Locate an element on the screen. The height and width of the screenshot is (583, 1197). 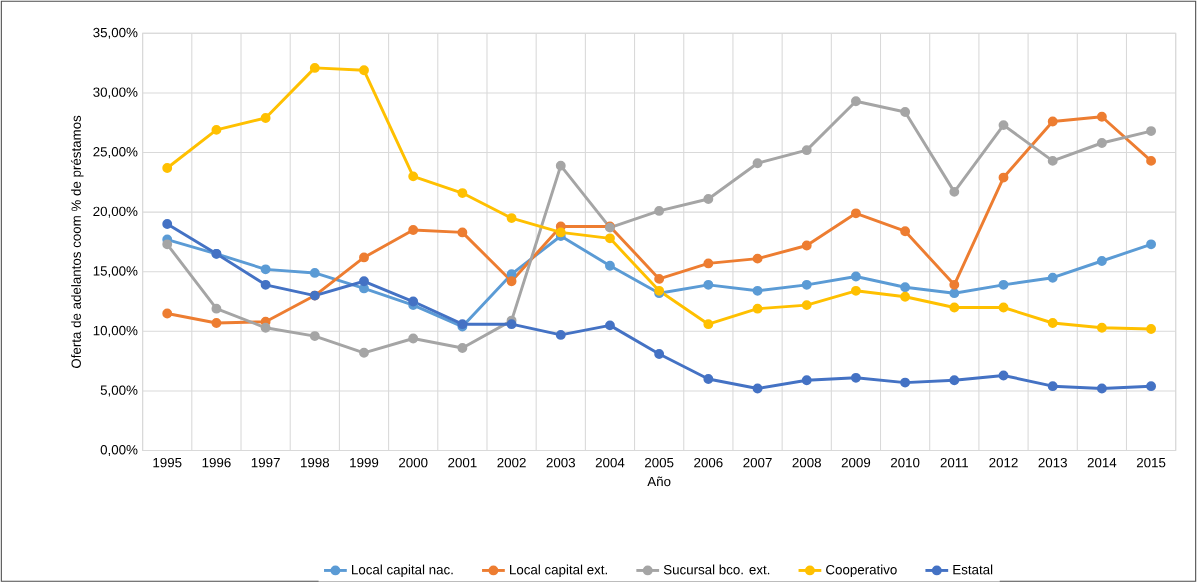
legend-label: Cooperativo is located at coordinates (861, 571).